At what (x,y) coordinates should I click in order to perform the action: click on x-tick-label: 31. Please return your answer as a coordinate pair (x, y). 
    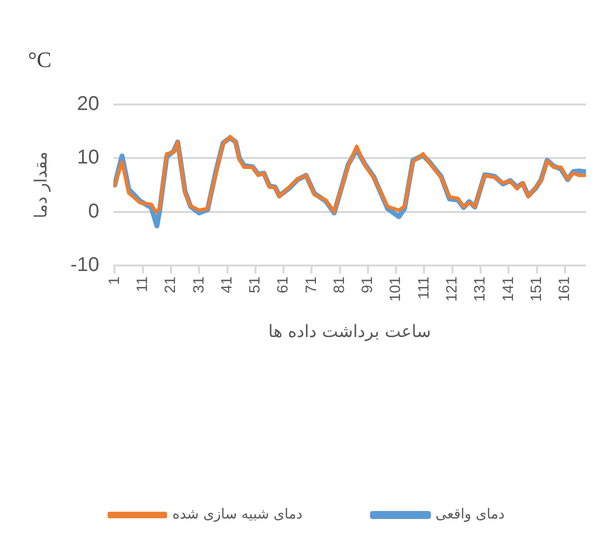
    Looking at the image, I should click on (199, 285).